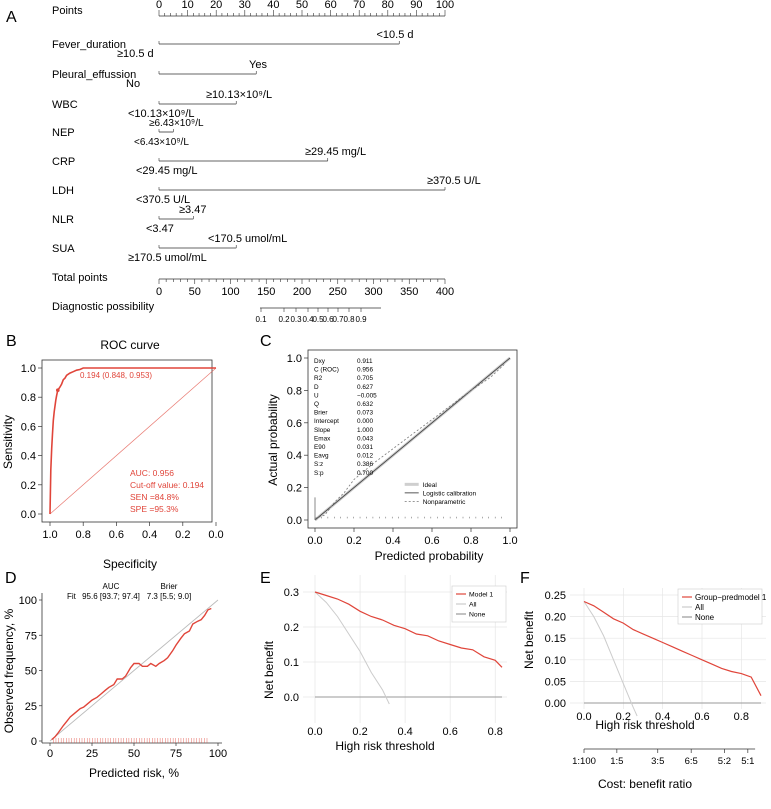 This screenshot has height=809, width=771. Describe the element at coordinates (131, 674) in the screenshot. I see `risk-fit-line` at that location.